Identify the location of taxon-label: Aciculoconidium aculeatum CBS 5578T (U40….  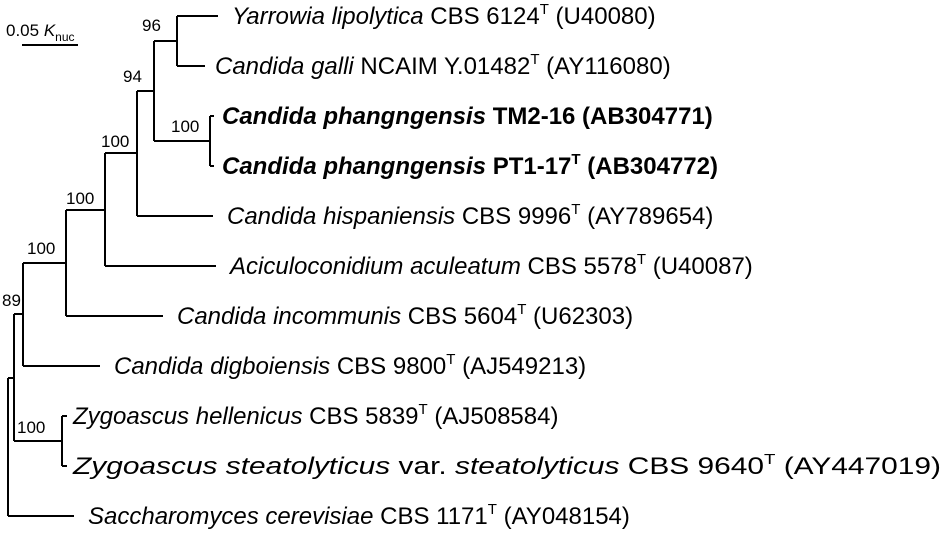
(490, 265).